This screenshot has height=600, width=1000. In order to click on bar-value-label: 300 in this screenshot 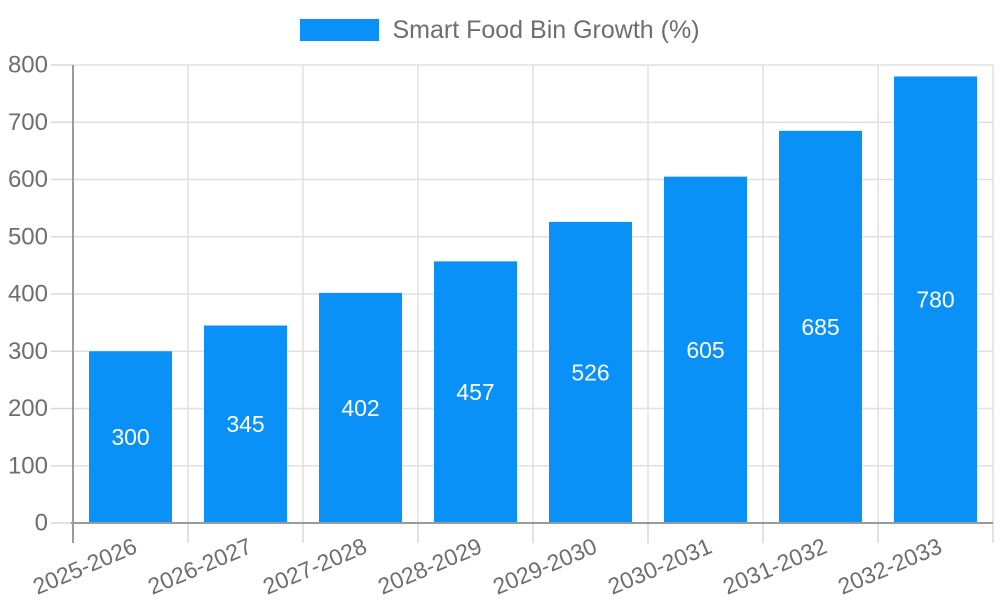, I will do `click(130, 437)`.